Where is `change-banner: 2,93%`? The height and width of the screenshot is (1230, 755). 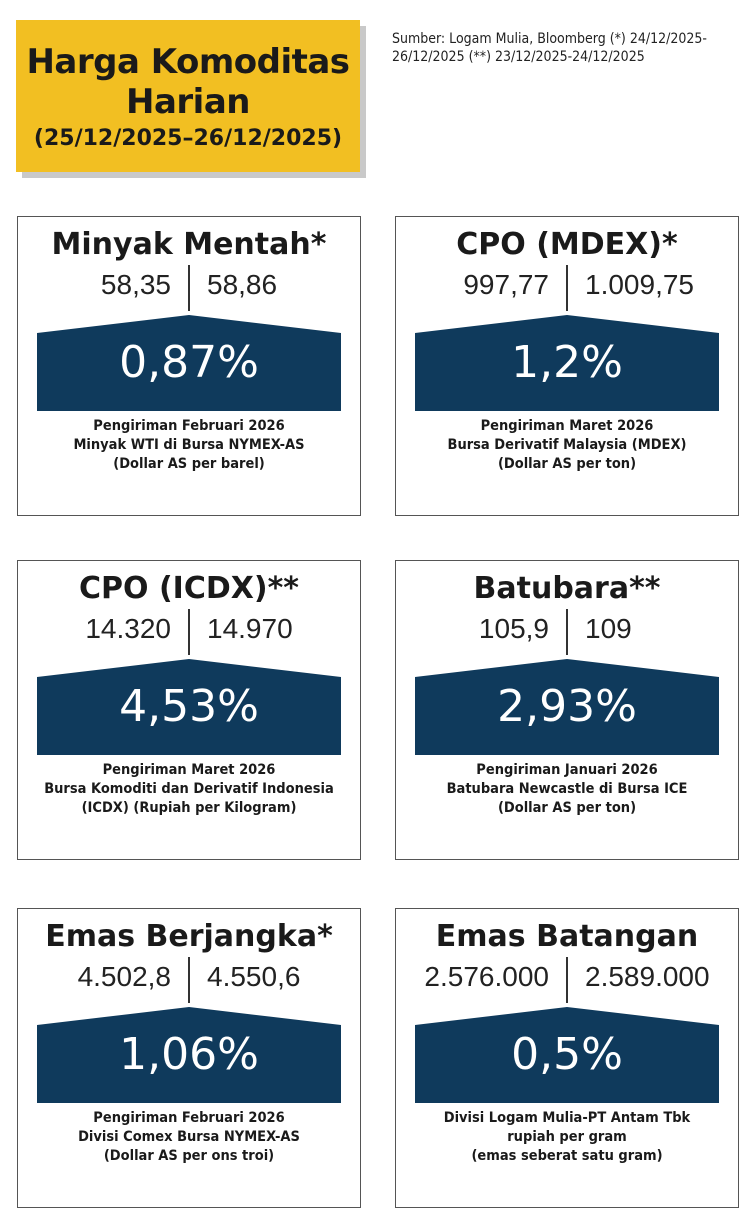
change-banner: 2,93% is located at coordinates (567, 707).